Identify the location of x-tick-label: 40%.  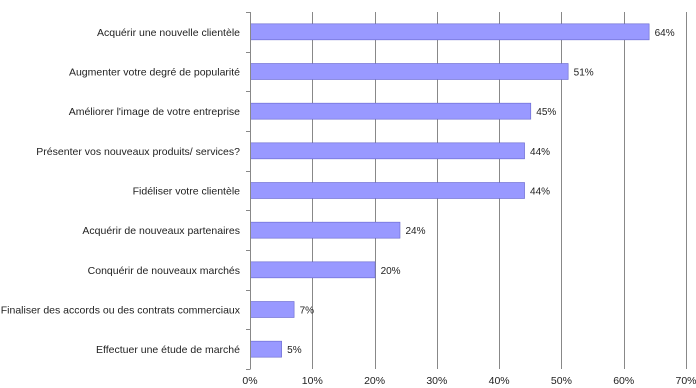
(499, 381).